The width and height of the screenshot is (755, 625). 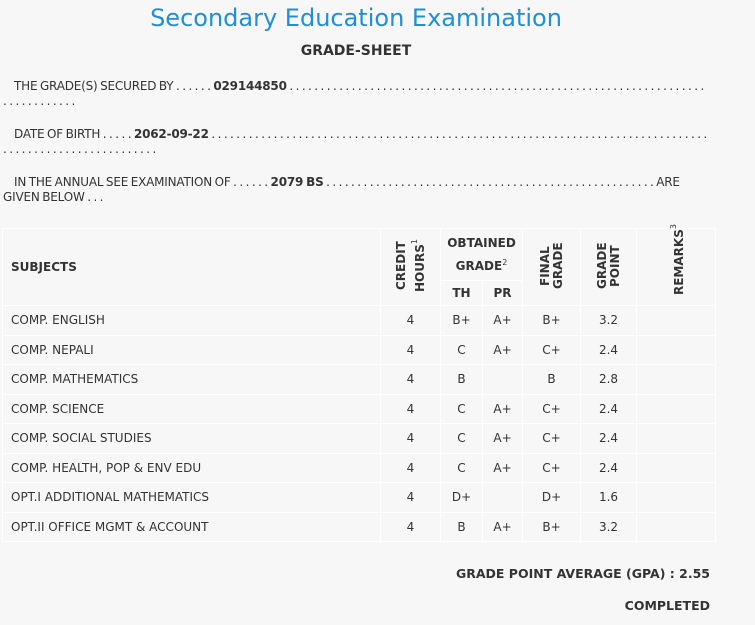 I want to click on subject: COMP. SCIENCE, so click(x=191, y=408).